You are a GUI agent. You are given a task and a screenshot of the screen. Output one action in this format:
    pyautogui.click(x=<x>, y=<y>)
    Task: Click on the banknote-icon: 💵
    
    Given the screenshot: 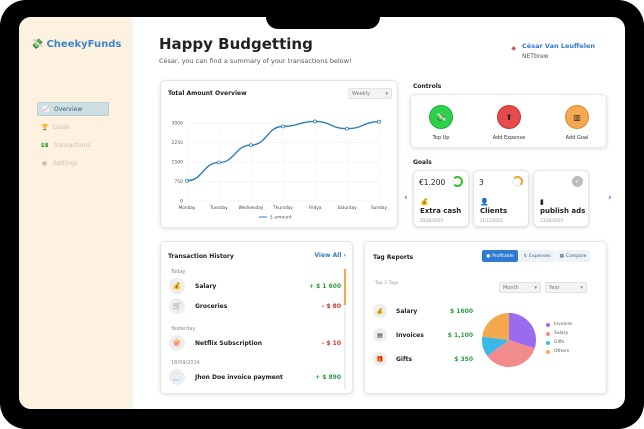 What is the action you would take?
    pyautogui.click(x=45, y=145)
    